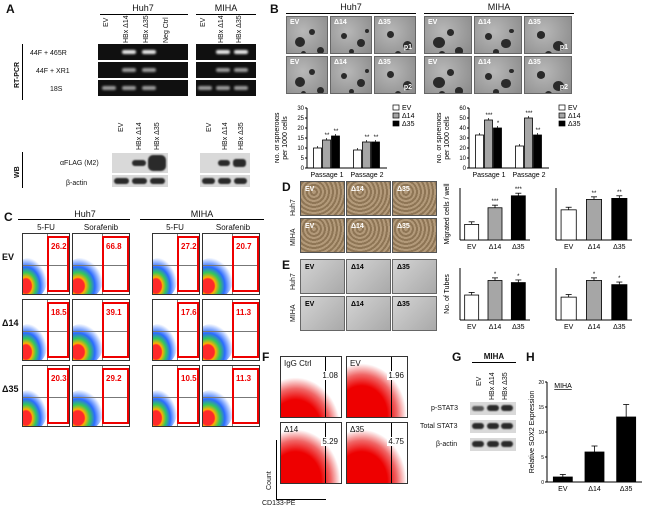  Describe the element at coordinates (447, 214) in the screenshot. I see `y-axis-label: Migrated cells / well` at that location.